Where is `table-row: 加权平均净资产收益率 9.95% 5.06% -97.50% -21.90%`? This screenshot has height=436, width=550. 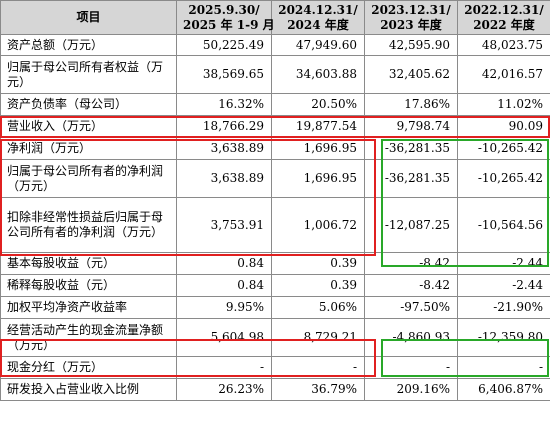
table-row: 加权平均净资产收益率 9.95% 5.06% -97.50% -21.90% is located at coordinates (275, 307).